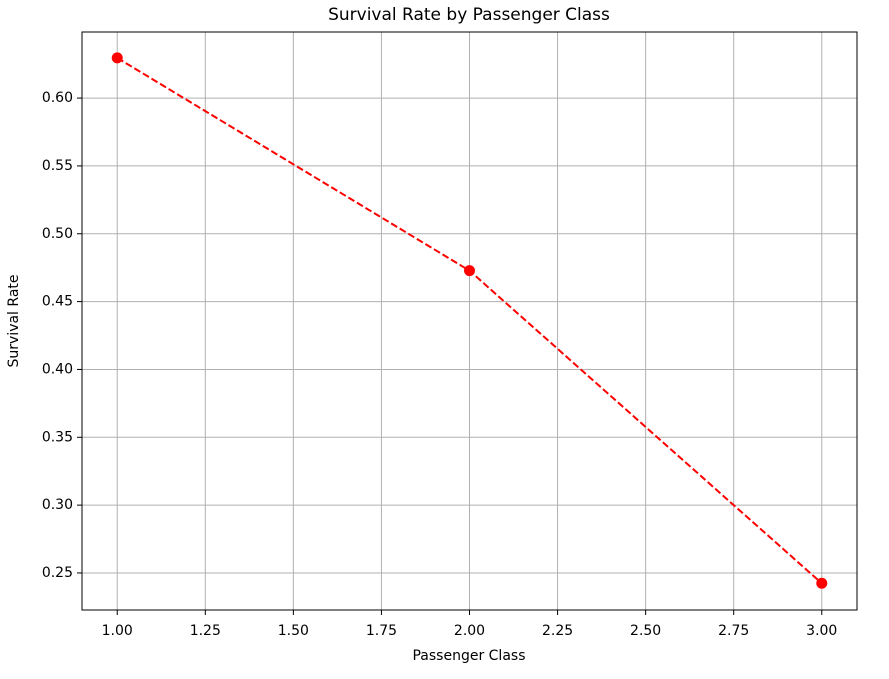 This screenshot has height=679, width=889. What do you see at coordinates (14, 321) in the screenshot?
I see `y-axis-label: Survival Rate` at bounding box center [14, 321].